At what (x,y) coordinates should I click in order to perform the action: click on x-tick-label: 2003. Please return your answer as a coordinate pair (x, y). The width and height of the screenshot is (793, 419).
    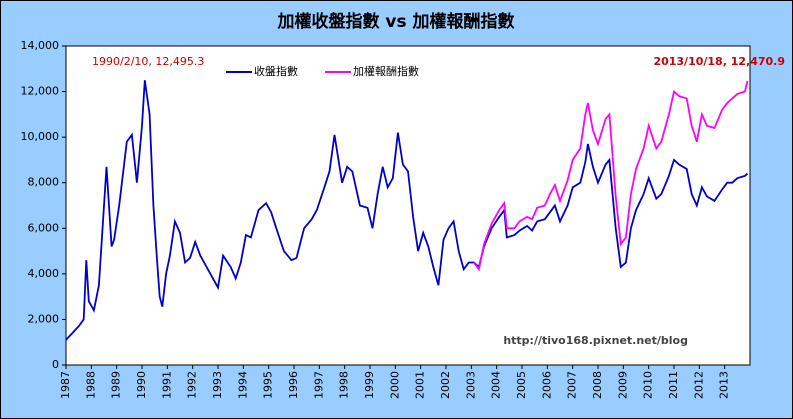
    Looking at the image, I should click on (470, 385).